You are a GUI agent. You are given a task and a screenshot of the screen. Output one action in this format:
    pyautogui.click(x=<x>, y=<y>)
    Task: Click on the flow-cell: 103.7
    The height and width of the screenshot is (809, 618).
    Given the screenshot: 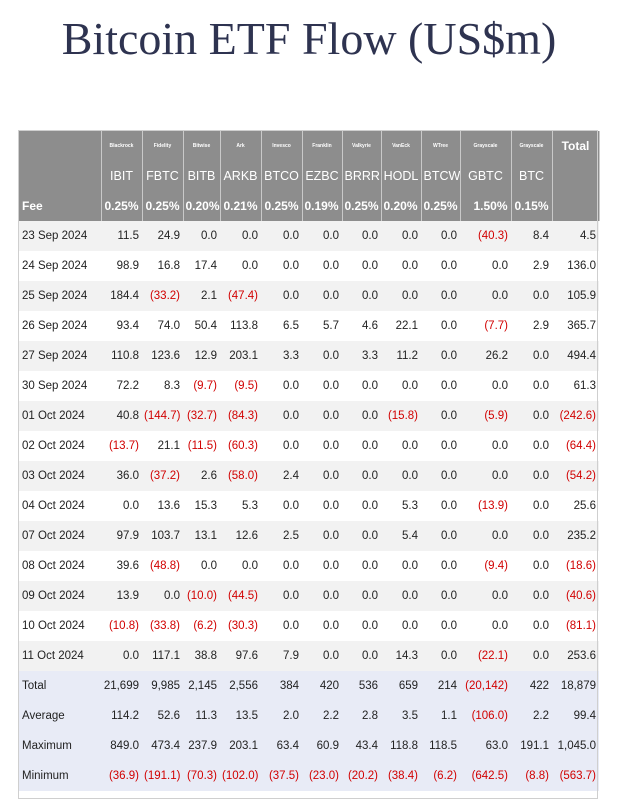 What is the action you would take?
    pyautogui.click(x=162, y=536)
    